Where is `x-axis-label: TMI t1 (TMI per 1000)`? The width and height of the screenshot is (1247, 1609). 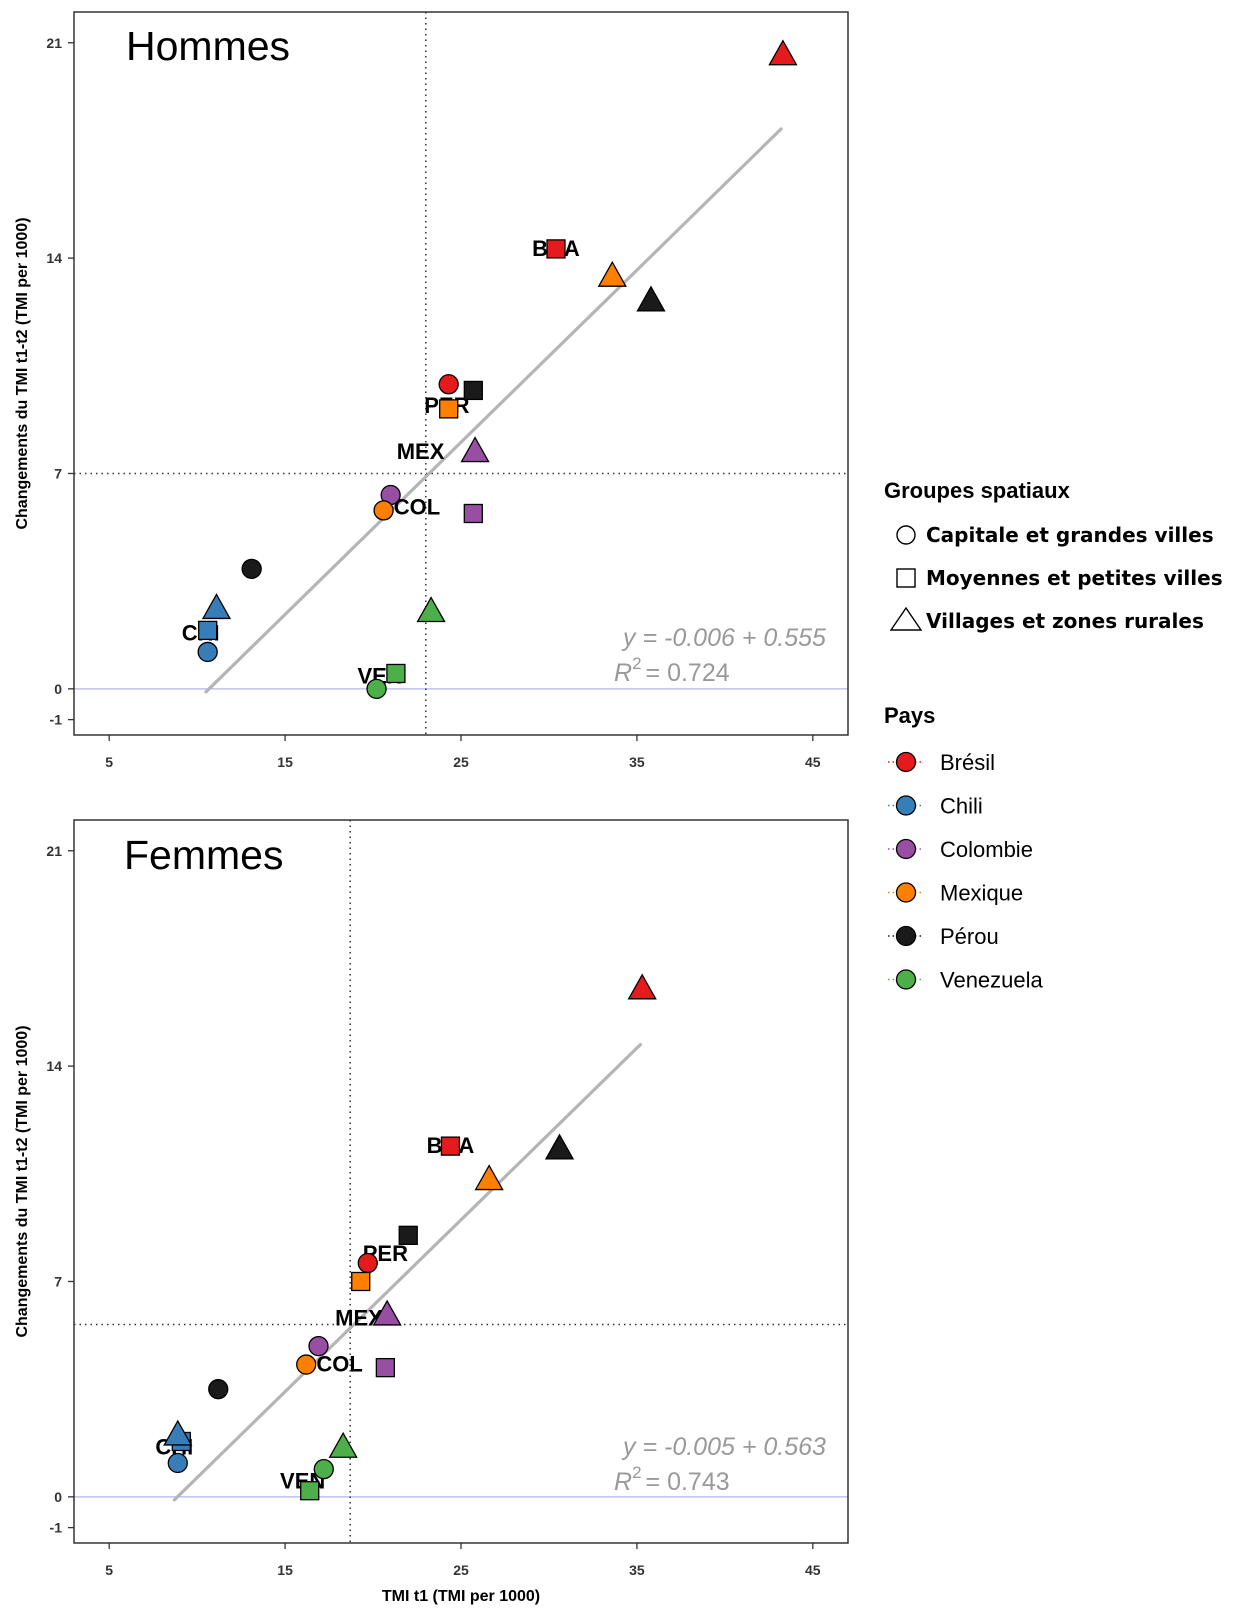 x-axis-label: TMI t1 (TMI per 1000) is located at coordinates (461, 1596).